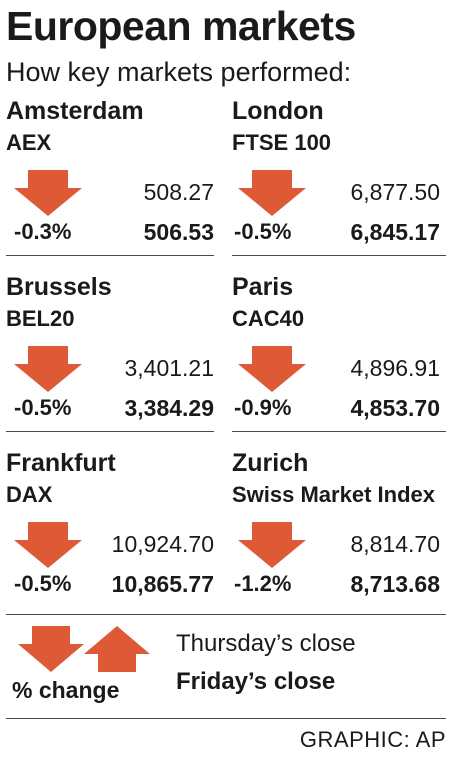 This screenshot has width=456, height=760. I want to click on market-cell: Amsterdam AEX 508.27 -0.3% 506.53, so click(110, 178).